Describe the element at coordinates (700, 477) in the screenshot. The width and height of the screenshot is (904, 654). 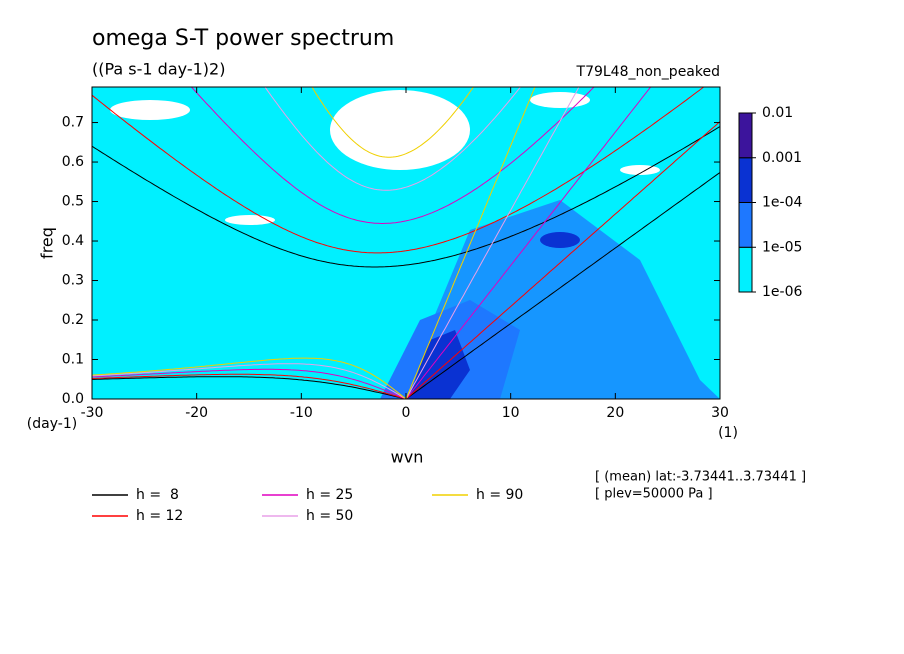
I see `annotation: [ (mean) lat:-3.73441..3.73441 ]` at that location.